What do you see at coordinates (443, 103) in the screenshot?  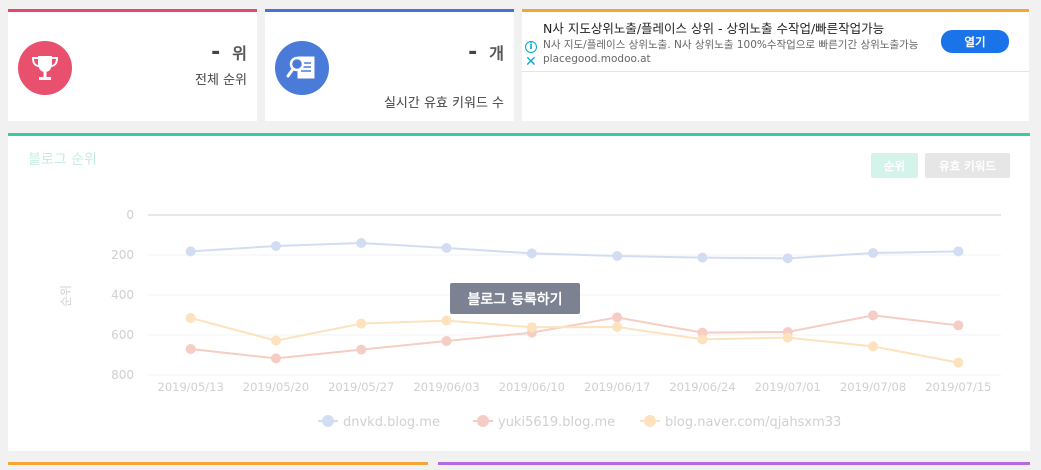 I see `keyword-count-label: 실시간 유효 키워드 수` at bounding box center [443, 103].